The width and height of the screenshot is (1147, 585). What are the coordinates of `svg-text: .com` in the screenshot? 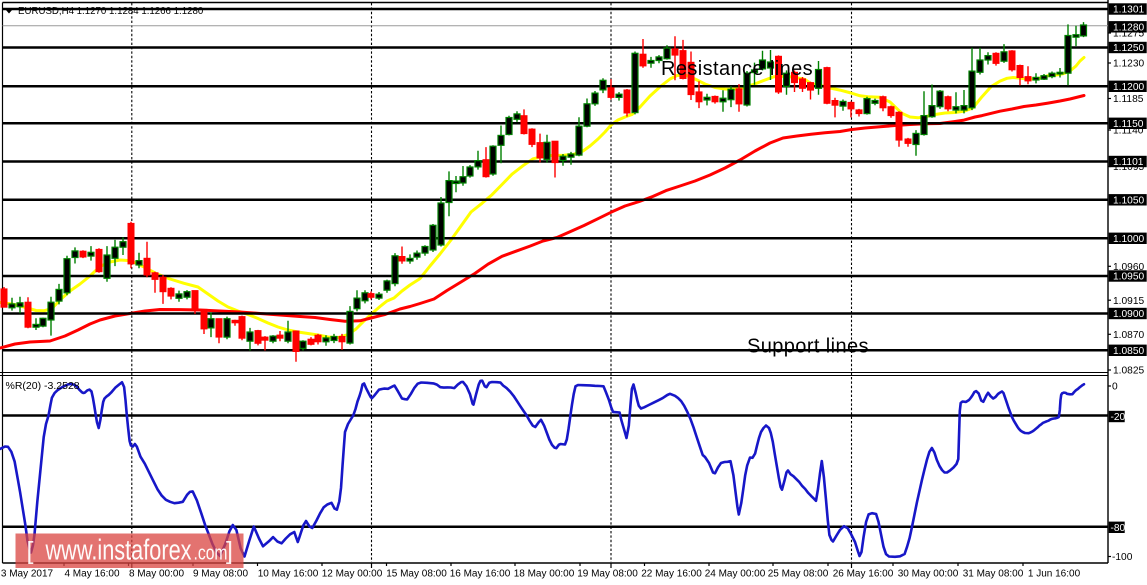 It's located at (211, 554).